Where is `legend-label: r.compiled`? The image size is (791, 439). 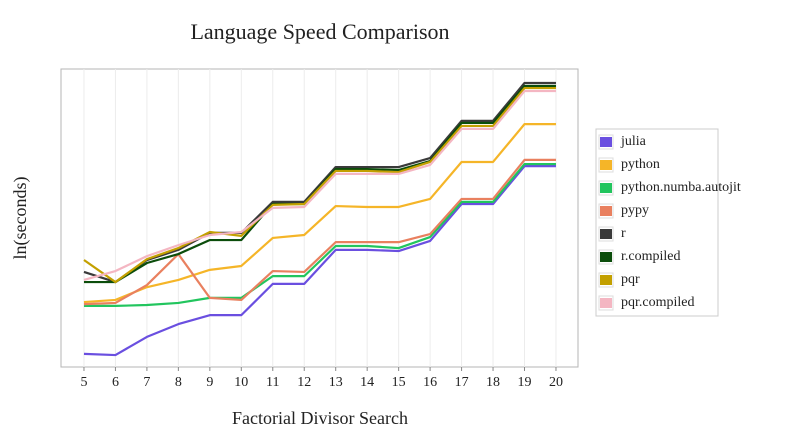 legend-label: r.compiled is located at coordinates (651, 256).